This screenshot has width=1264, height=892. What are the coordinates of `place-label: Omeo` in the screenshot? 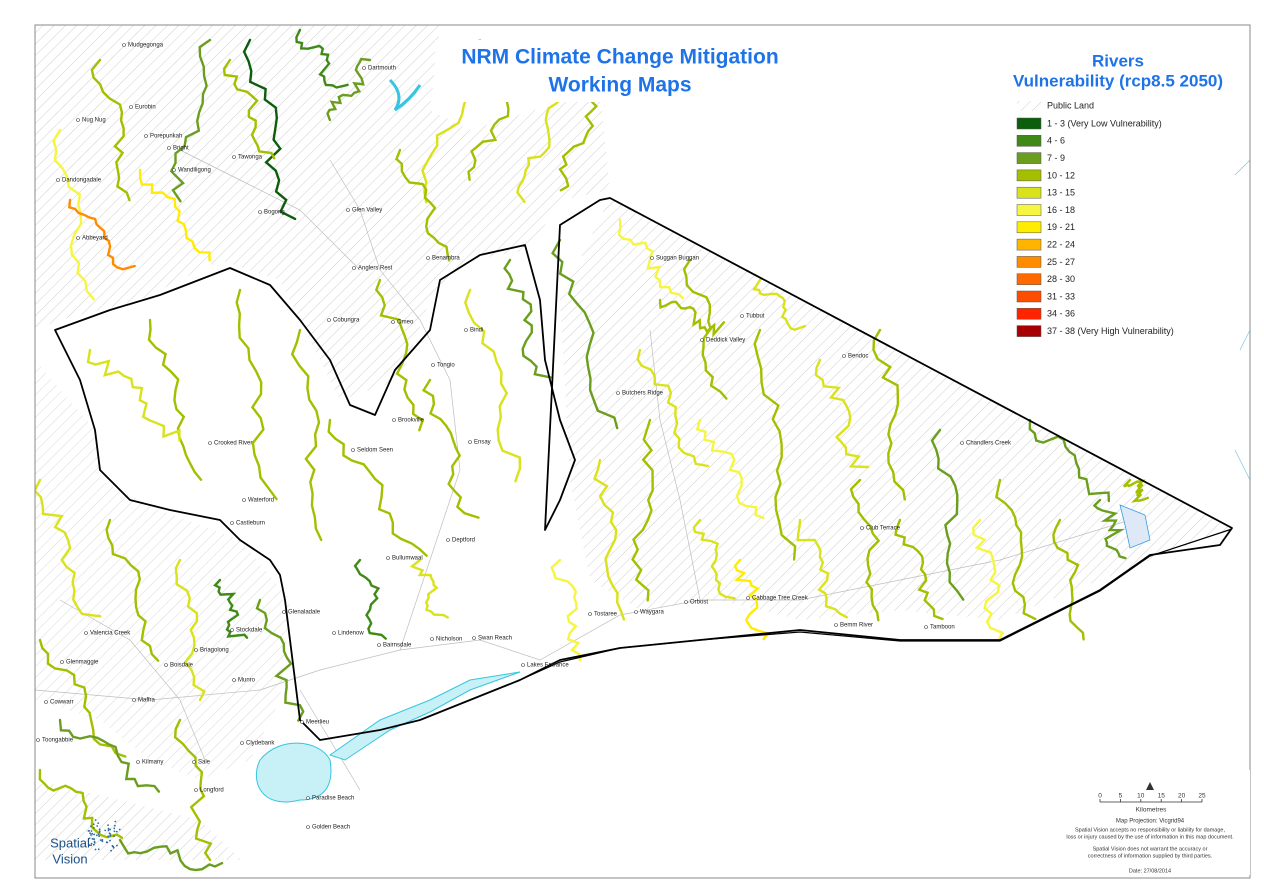 It's located at (405, 323).